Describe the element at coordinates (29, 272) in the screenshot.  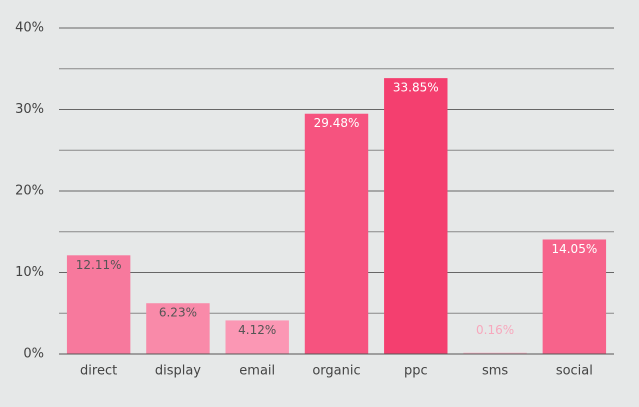
I see `y-tick-label: 10%` at that location.